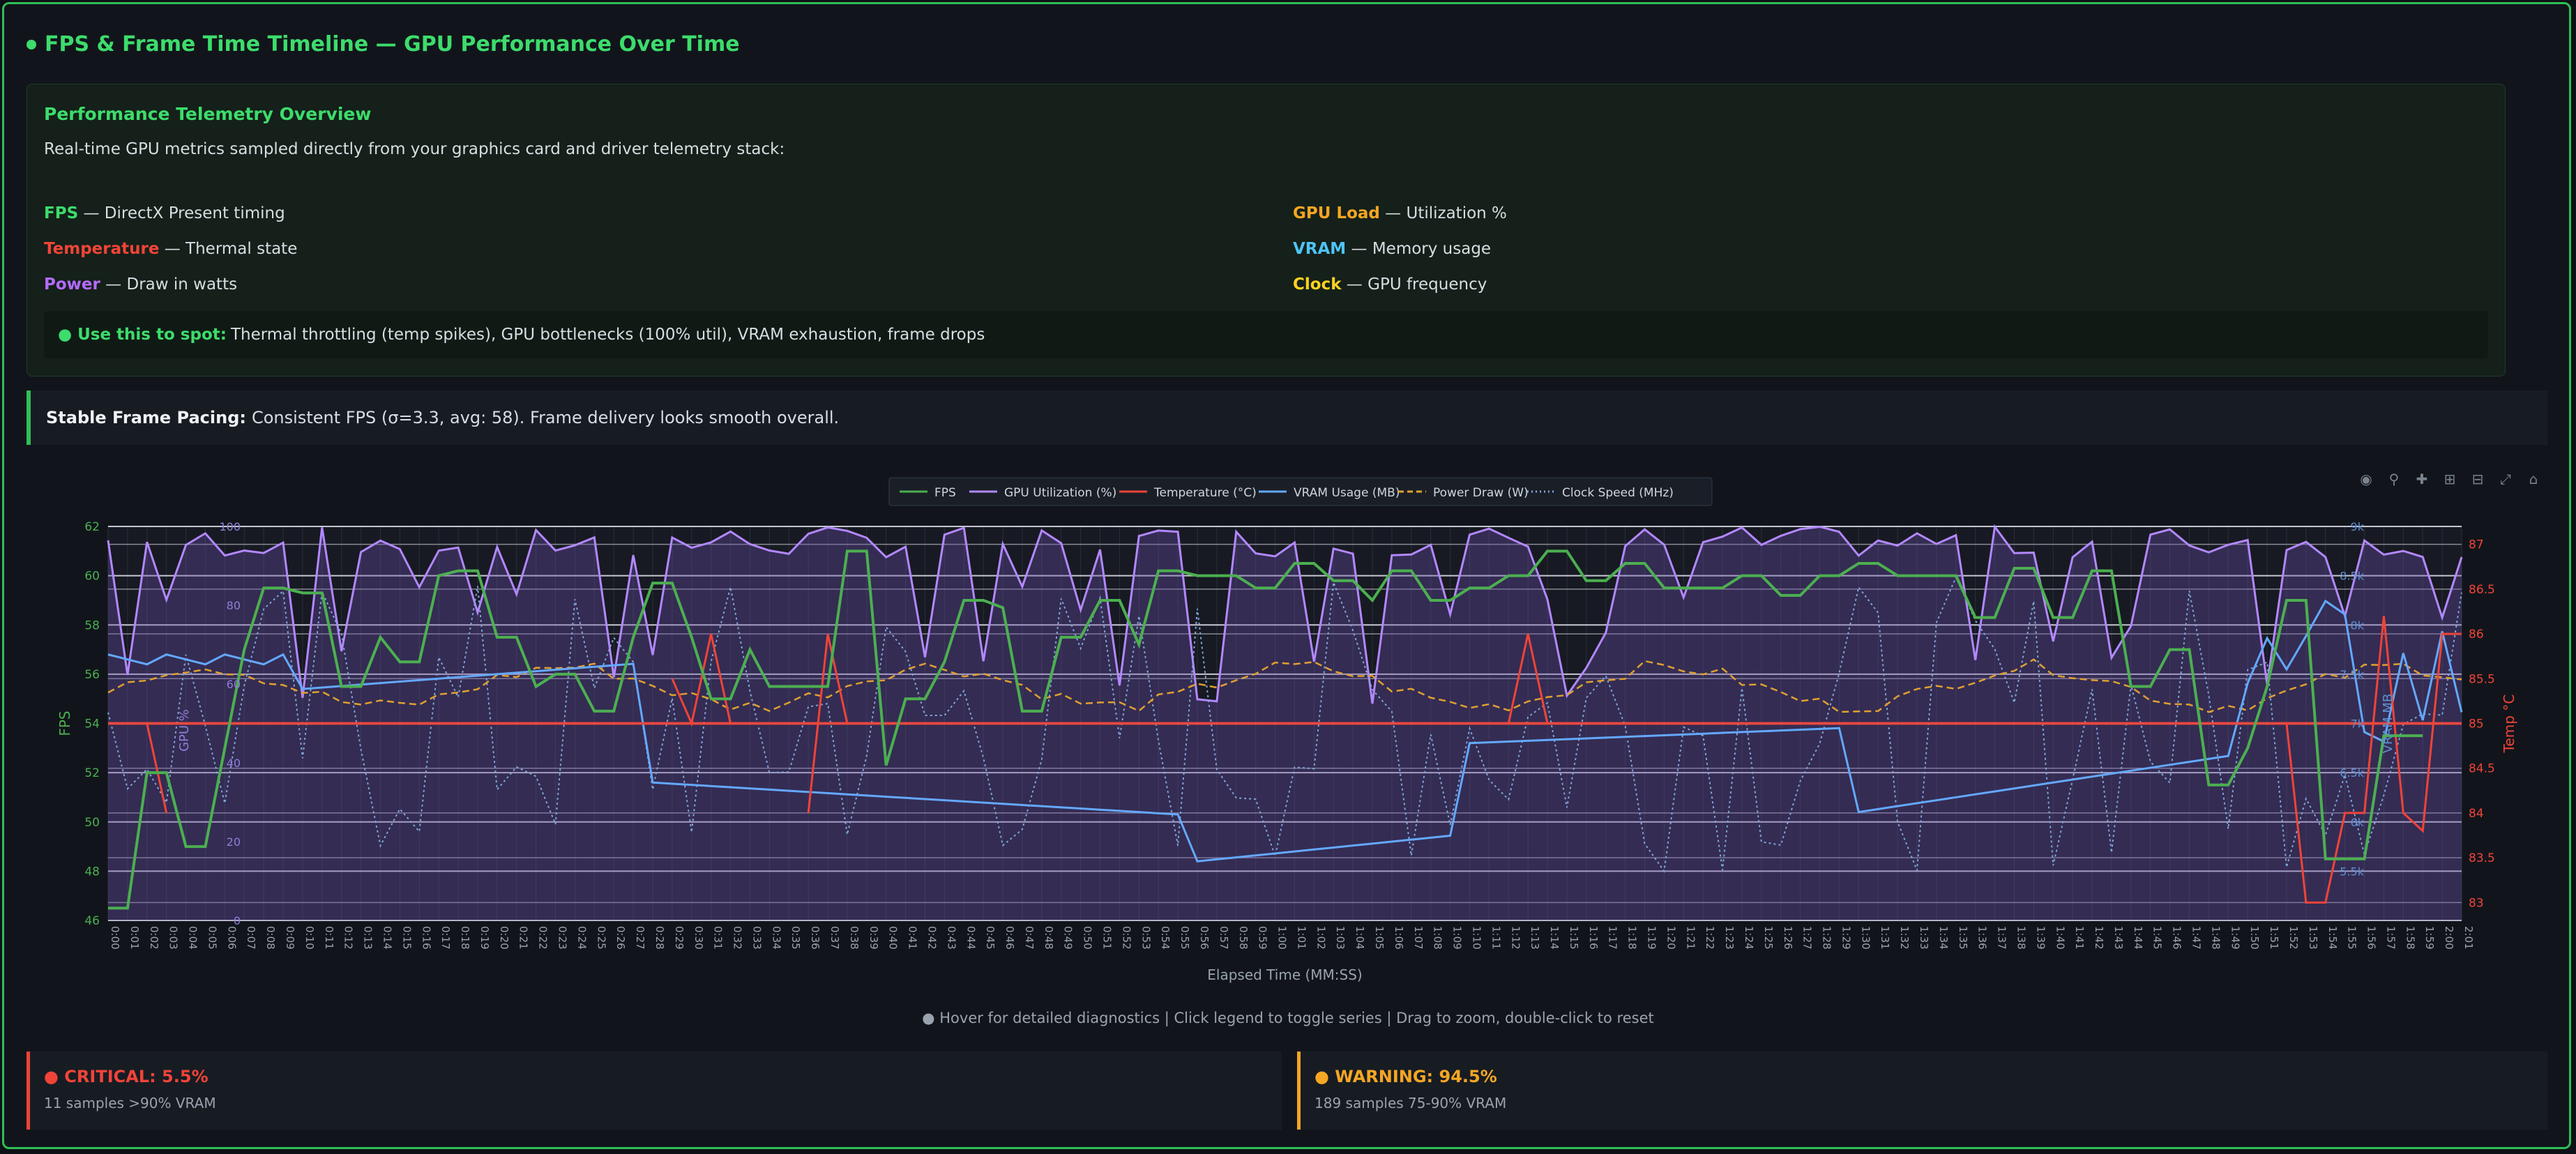  What do you see at coordinates (329, 938) in the screenshot?
I see `x-tick-label: 0:11` at bounding box center [329, 938].